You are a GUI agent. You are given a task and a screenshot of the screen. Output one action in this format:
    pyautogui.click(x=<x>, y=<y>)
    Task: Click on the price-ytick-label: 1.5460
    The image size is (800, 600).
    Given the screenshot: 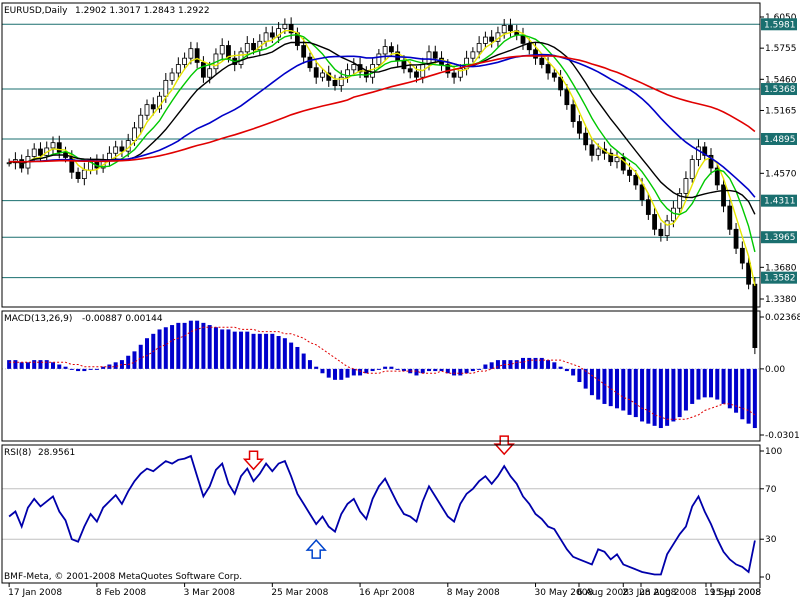 What is the action you would take?
    pyautogui.click(x=781, y=80)
    